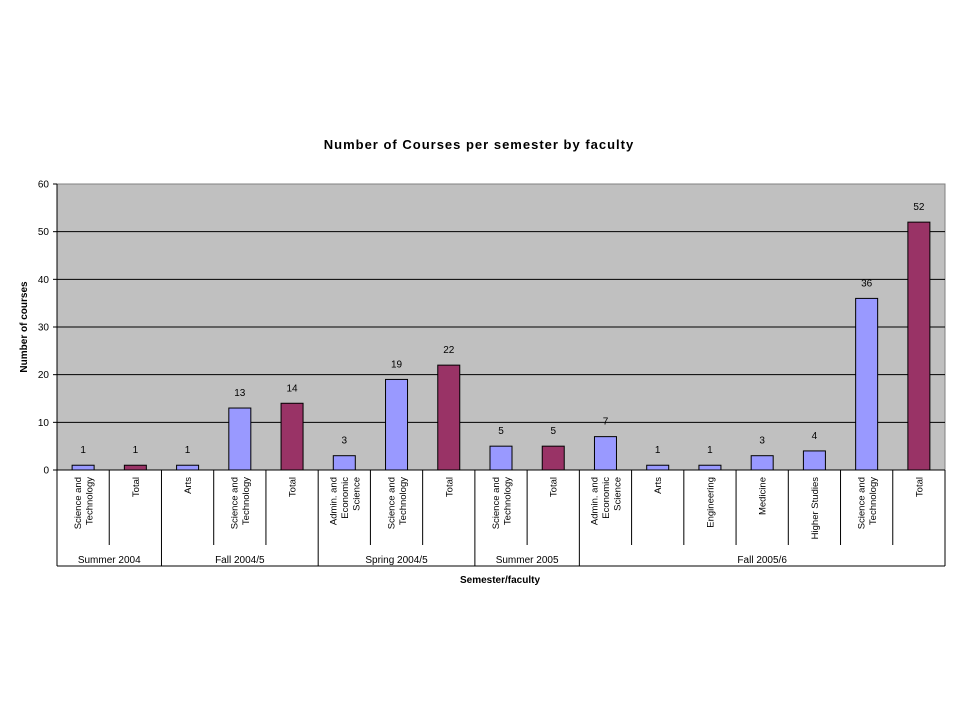 This screenshot has height=720, width=960. I want to click on y-tick-label: 10, so click(44, 423).